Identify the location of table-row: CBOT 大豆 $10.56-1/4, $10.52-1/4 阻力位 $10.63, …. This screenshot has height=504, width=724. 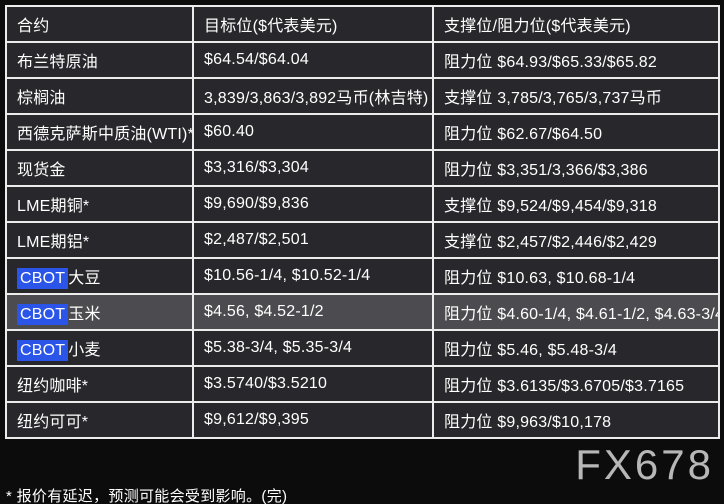
(362, 276).